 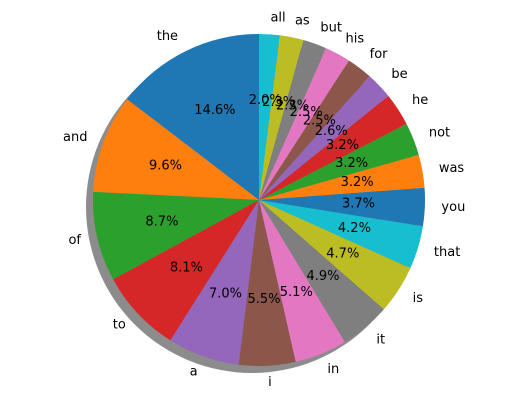 What do you see at coordinates (418, 298) in the screenshot?
I see `slice-label-is: is` at bounding box center [418, 298].